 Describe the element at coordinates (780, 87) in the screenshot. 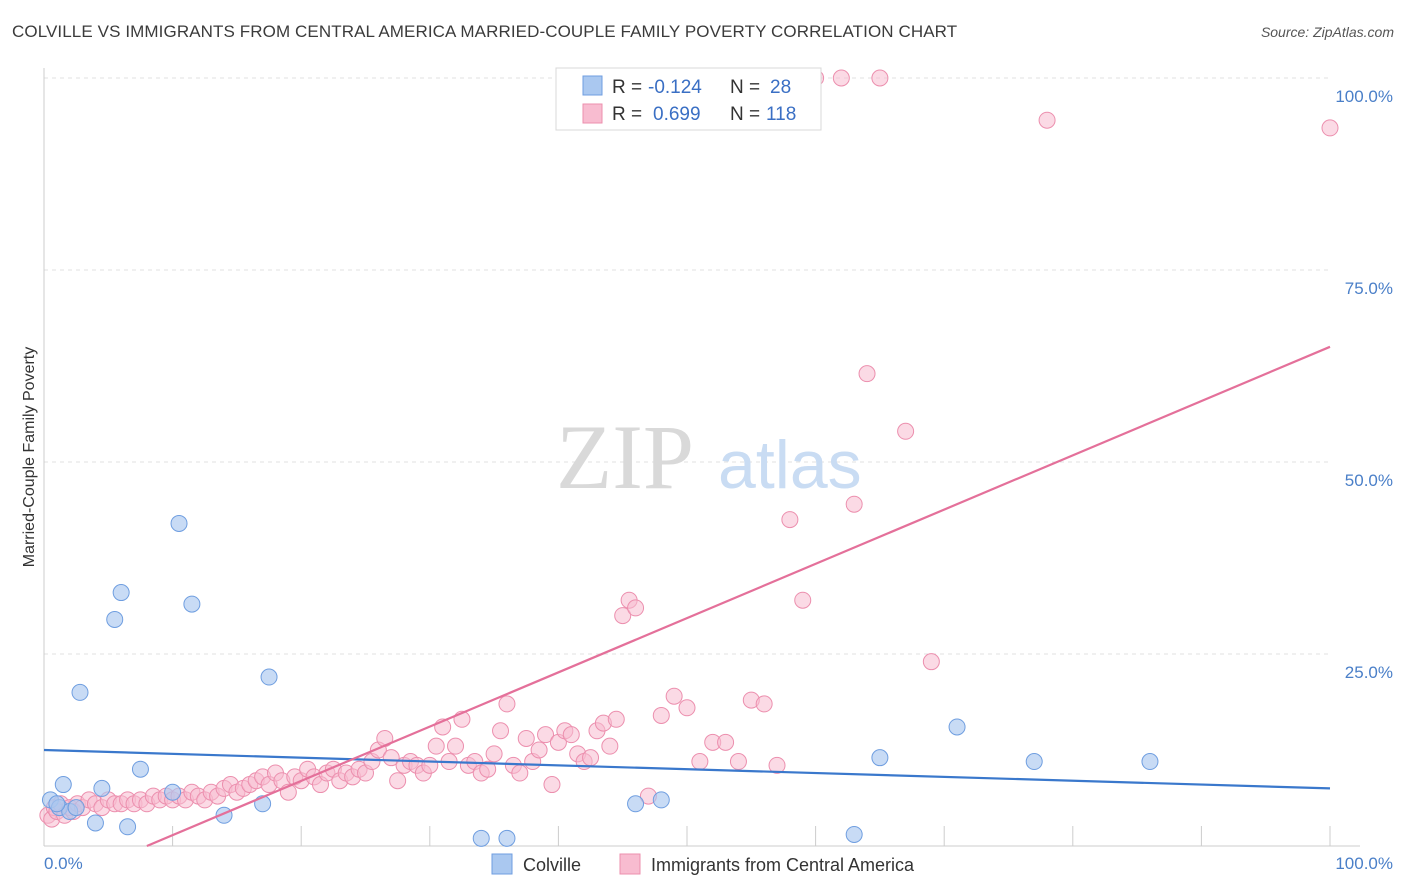

I see `legend-n-value-1: 28` at that location.